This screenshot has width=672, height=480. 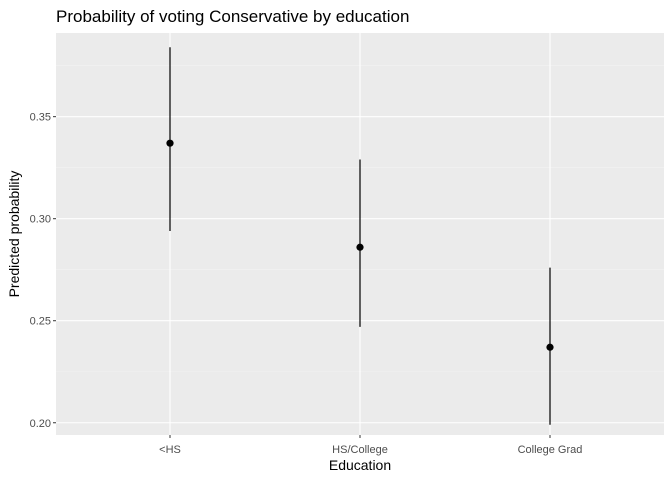 I want to click on y-tick-label: 0.30, so click(x=40, y=220).